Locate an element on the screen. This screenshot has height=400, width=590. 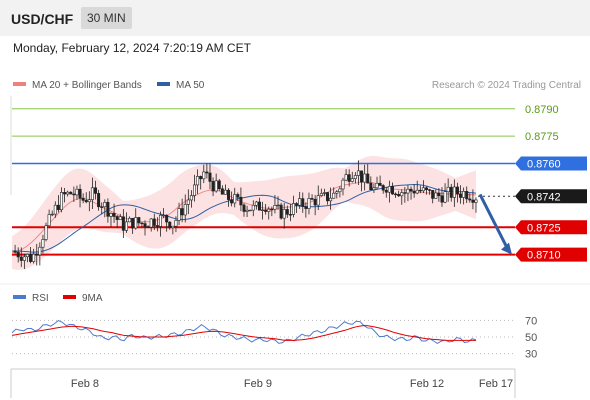
legend-ma50: MA 50 is located at coordinates (180, 85).